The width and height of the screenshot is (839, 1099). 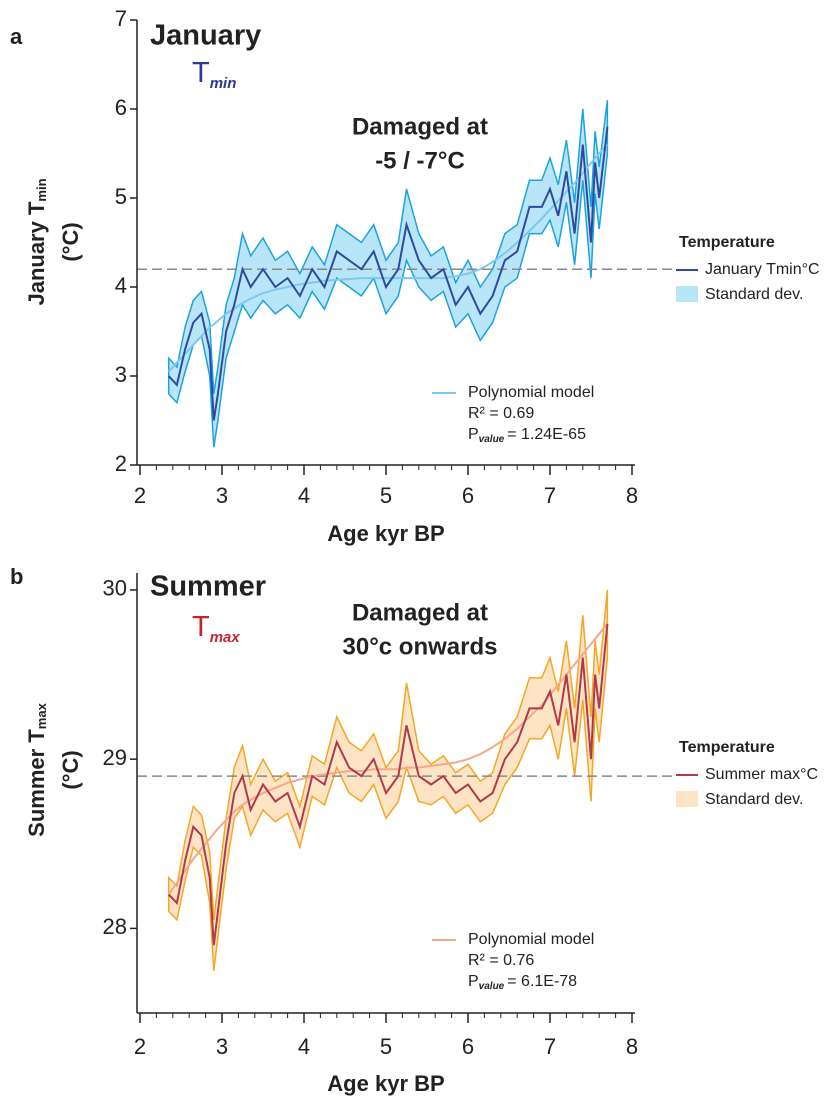 I want to click on panel-title-symbol: Tmax, so click(x=216, y=628).